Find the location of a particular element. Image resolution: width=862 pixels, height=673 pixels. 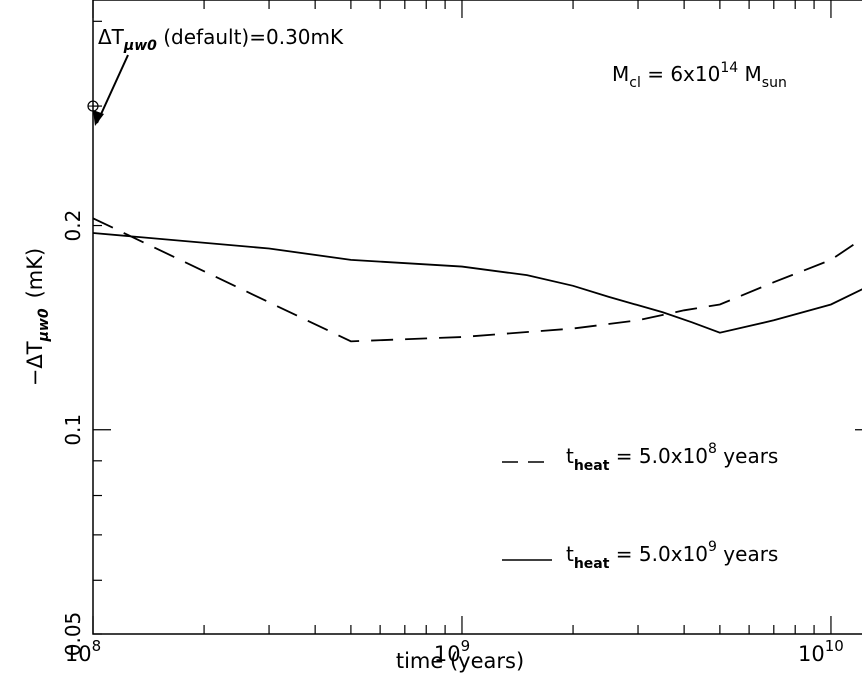

y-tick-label-group: 0.05 is located at coordinates (73, 634).